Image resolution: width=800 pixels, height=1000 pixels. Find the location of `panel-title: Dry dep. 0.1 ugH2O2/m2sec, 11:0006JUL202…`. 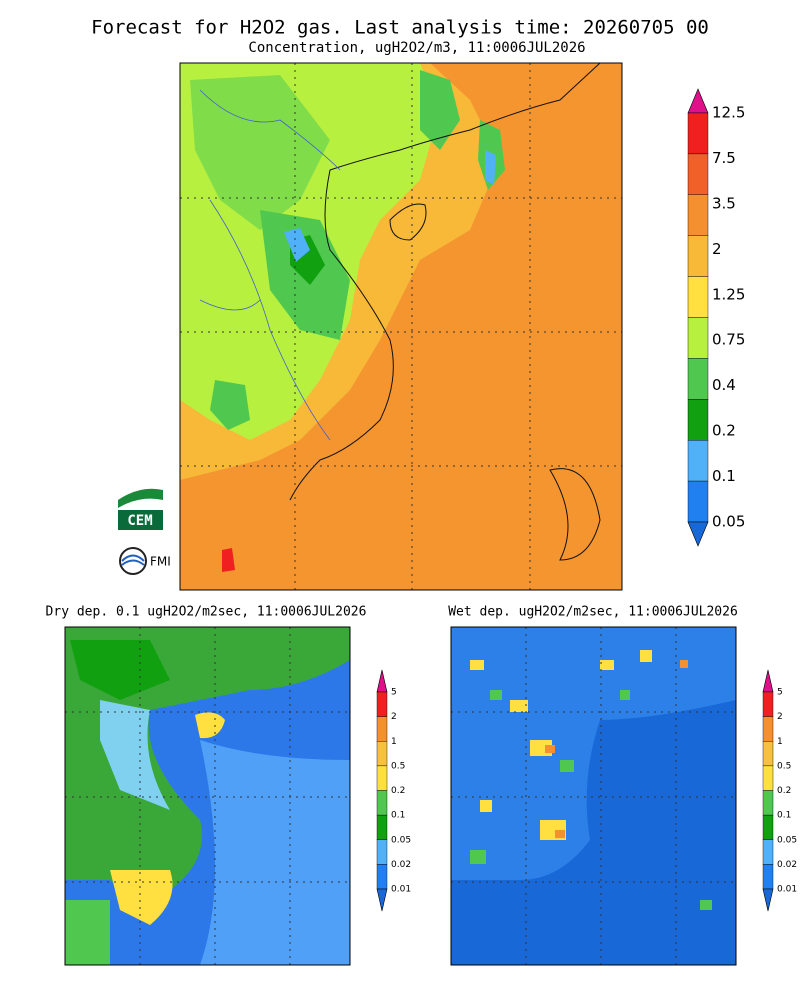

panel-title: Dry dep. 0.1 ugH2O2/m2sec, 11:0006JUL202… is located at coordinates (206, 612).